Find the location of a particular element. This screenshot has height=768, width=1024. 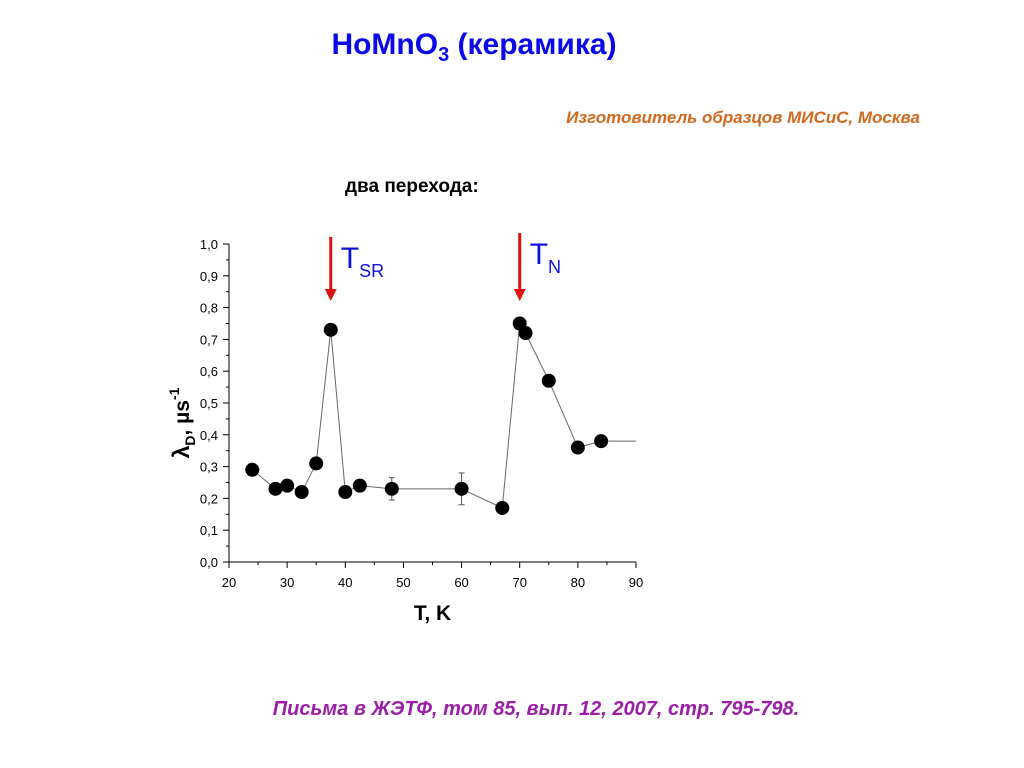

x-tick-label: 20 is located at coordinates (229, 582).